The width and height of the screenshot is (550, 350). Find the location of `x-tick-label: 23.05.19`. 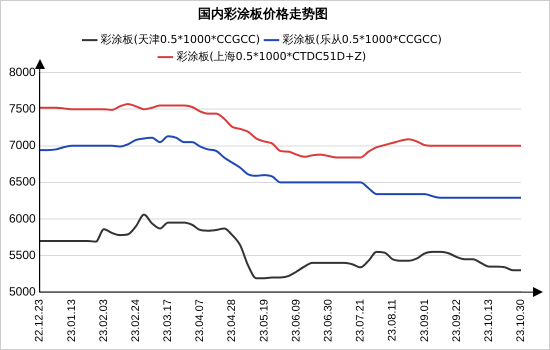

x-tick-label: 23.05.19 is located at coordinates (264, 320).